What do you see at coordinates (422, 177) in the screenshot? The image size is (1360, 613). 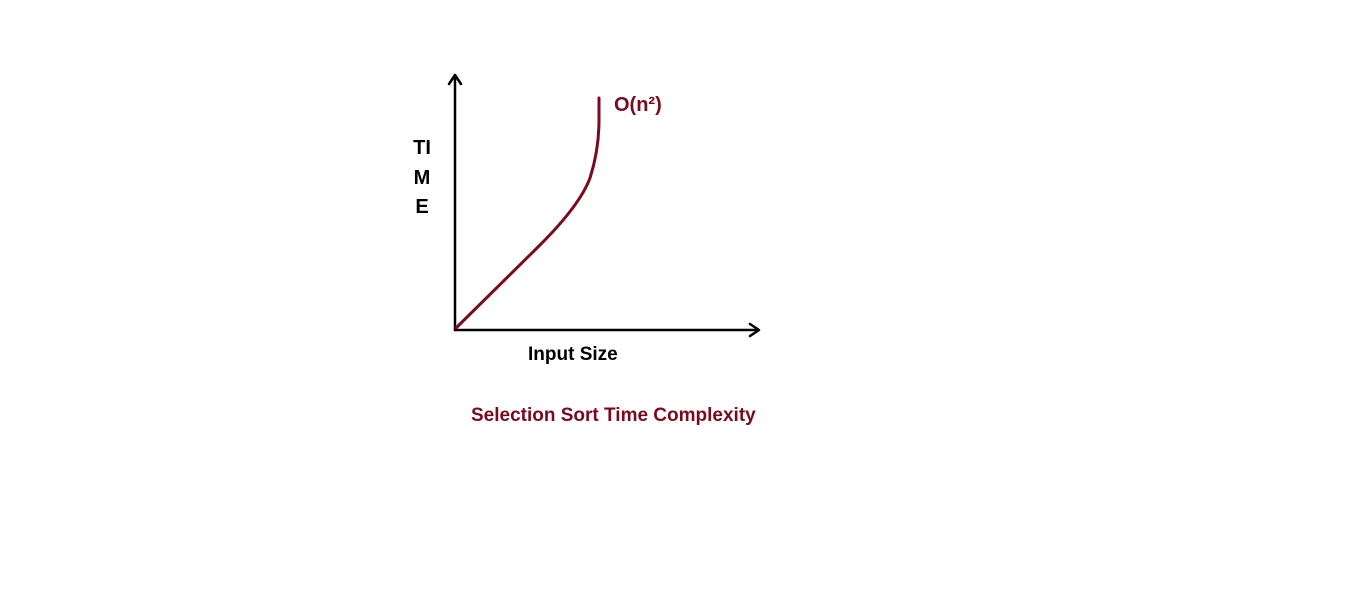 I see `y-axis-label: TIME` at bounding box center [422, 177].